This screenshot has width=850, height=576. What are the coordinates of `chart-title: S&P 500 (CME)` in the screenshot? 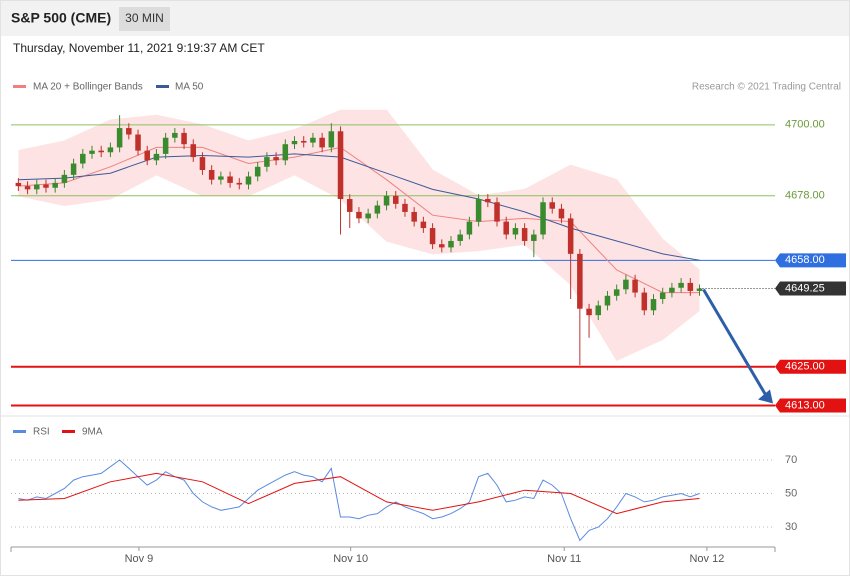 It's located at (61, 18).